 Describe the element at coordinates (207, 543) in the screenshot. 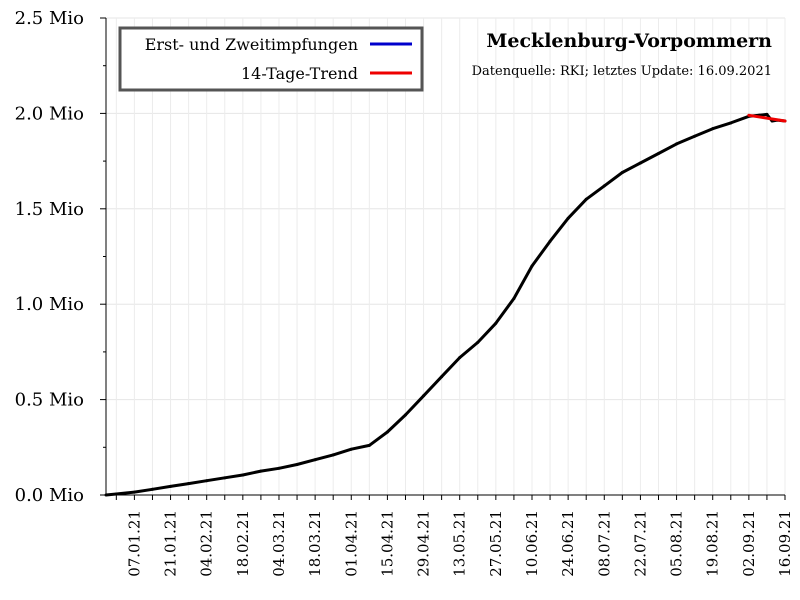

I see `x-tick-label: 04.02.21` at that location.